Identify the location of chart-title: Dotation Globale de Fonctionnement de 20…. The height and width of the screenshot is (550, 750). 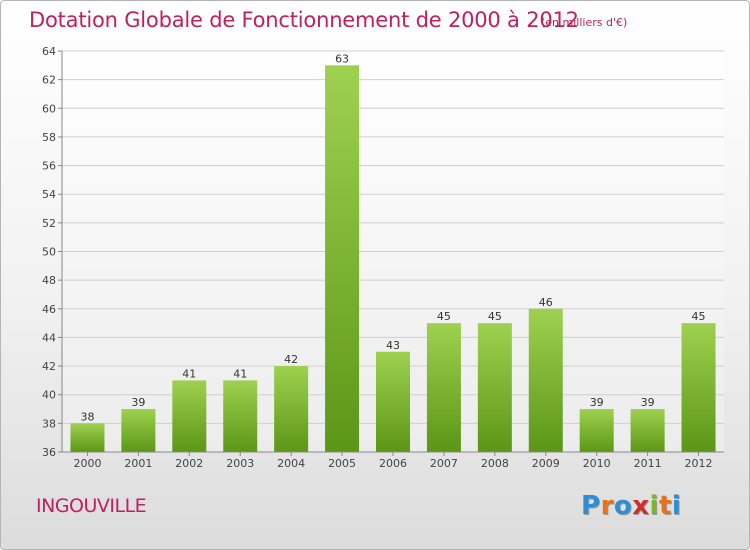
(304, 20).